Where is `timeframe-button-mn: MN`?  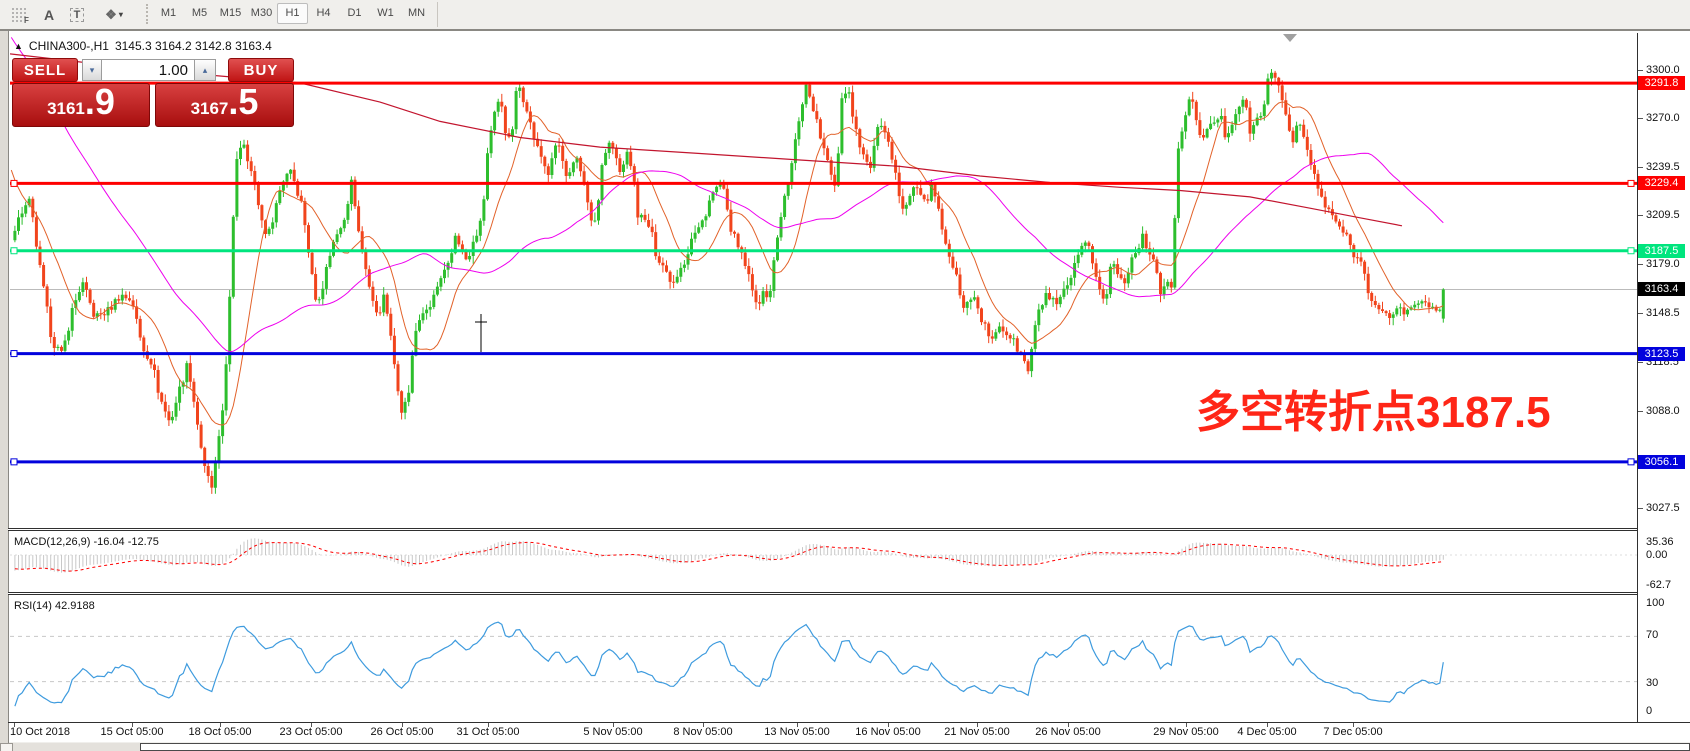
timeframe-button-mn: MN is located at coordinates (416, 13).